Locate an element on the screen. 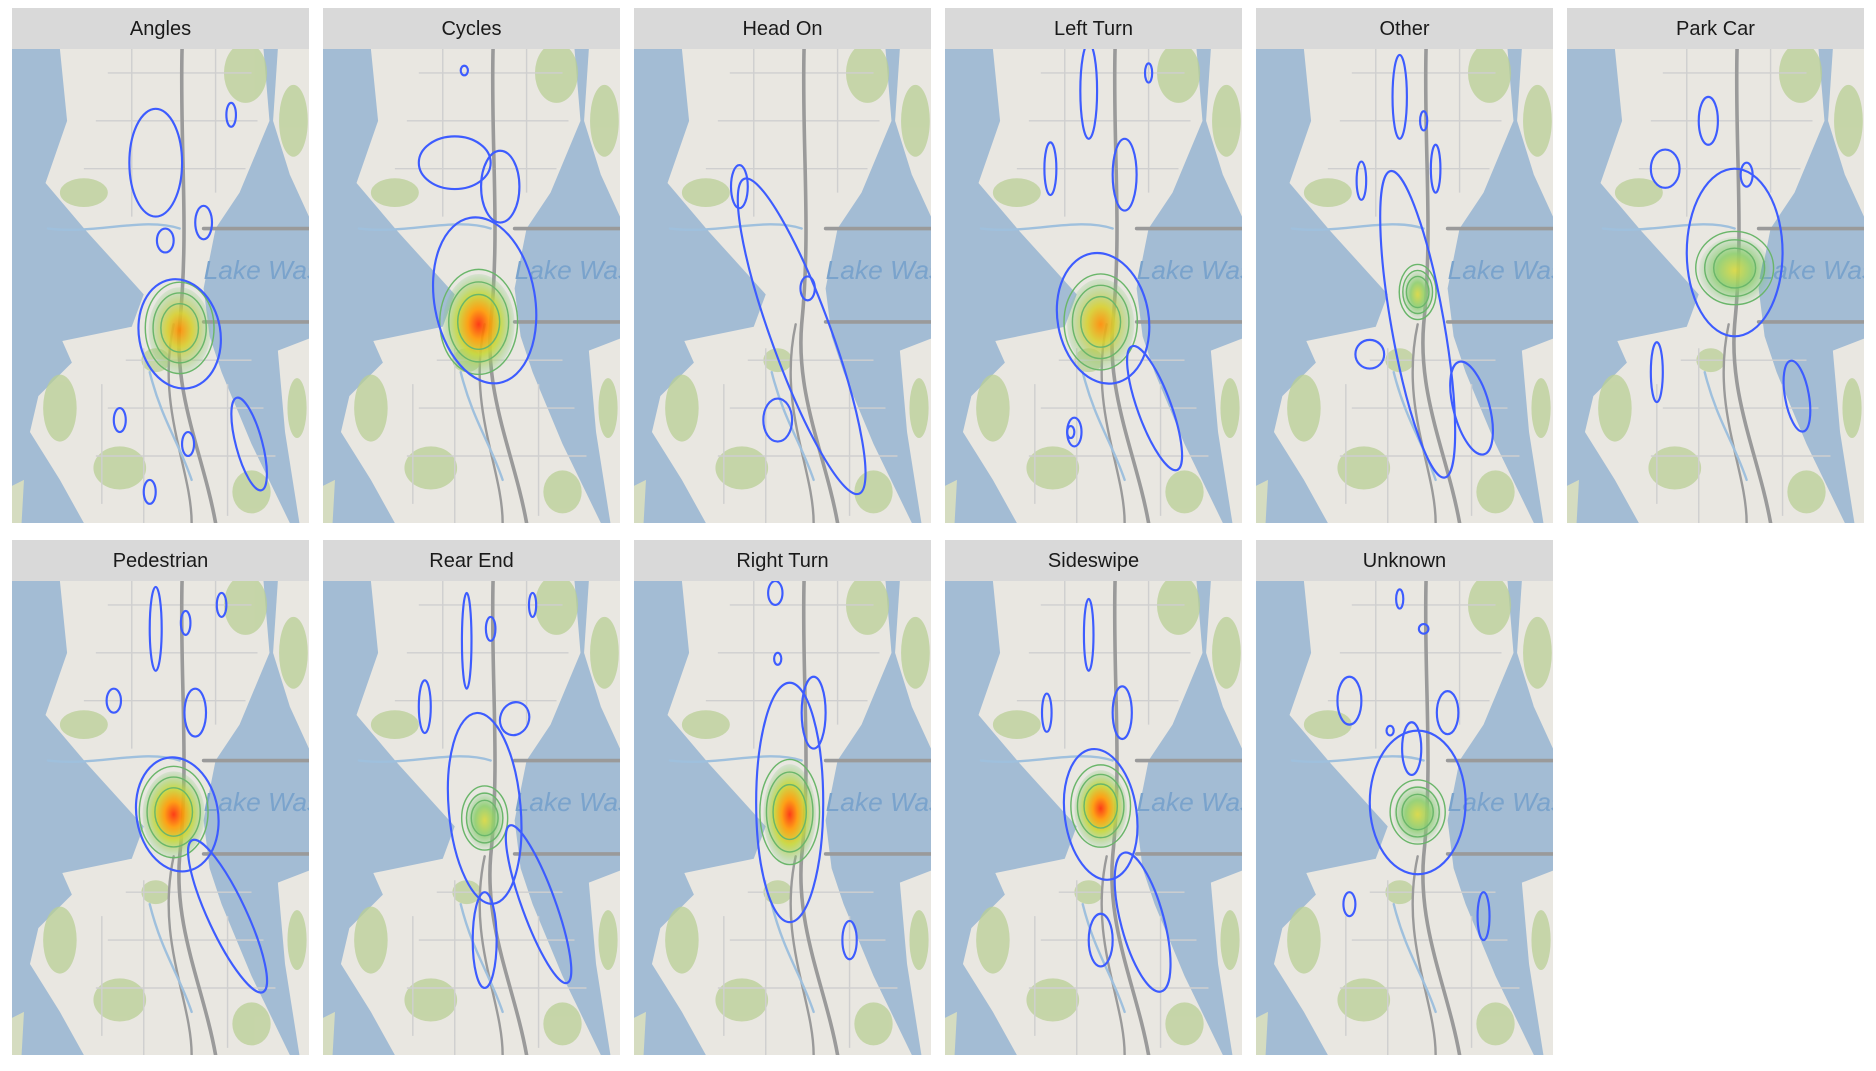 This screenshot has width=1876, height=1071. facet-label: Left Turn is located at coordinates (1093, 29).